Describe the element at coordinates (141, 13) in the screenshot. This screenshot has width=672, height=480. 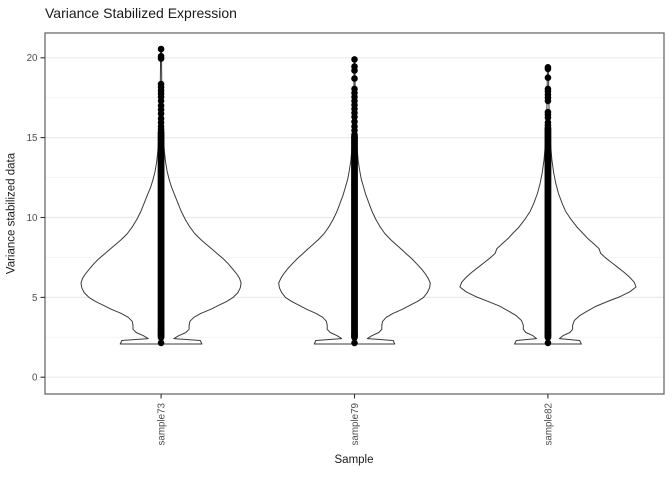
I see `chart-title: Variance Stabilized Expression` at that location.